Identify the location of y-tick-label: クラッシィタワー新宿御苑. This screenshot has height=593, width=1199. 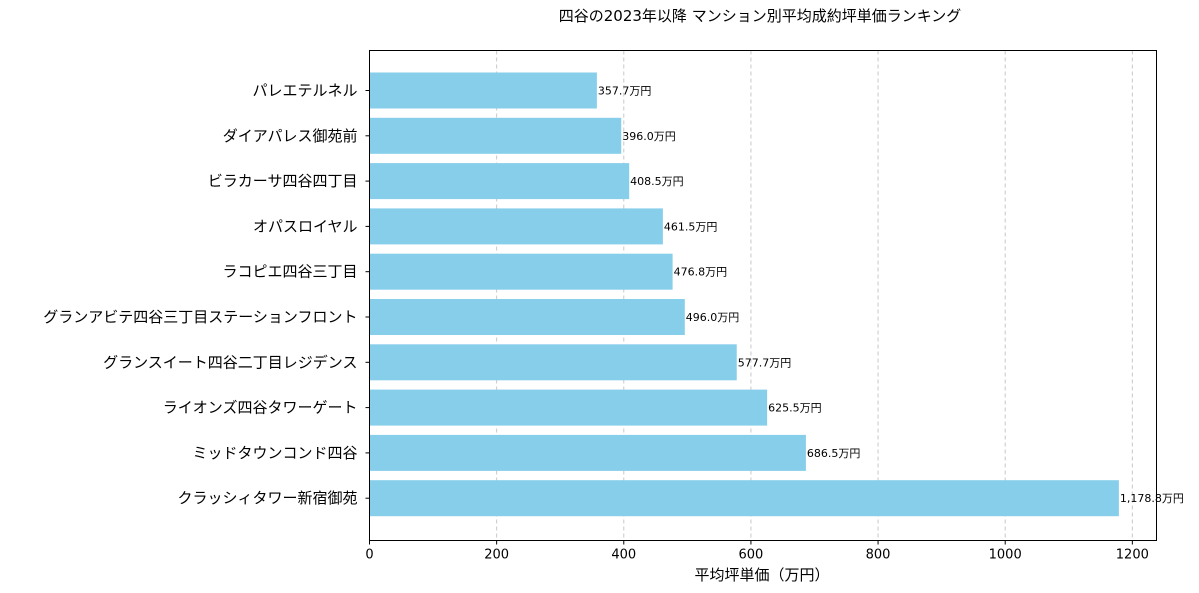
(267, 498).